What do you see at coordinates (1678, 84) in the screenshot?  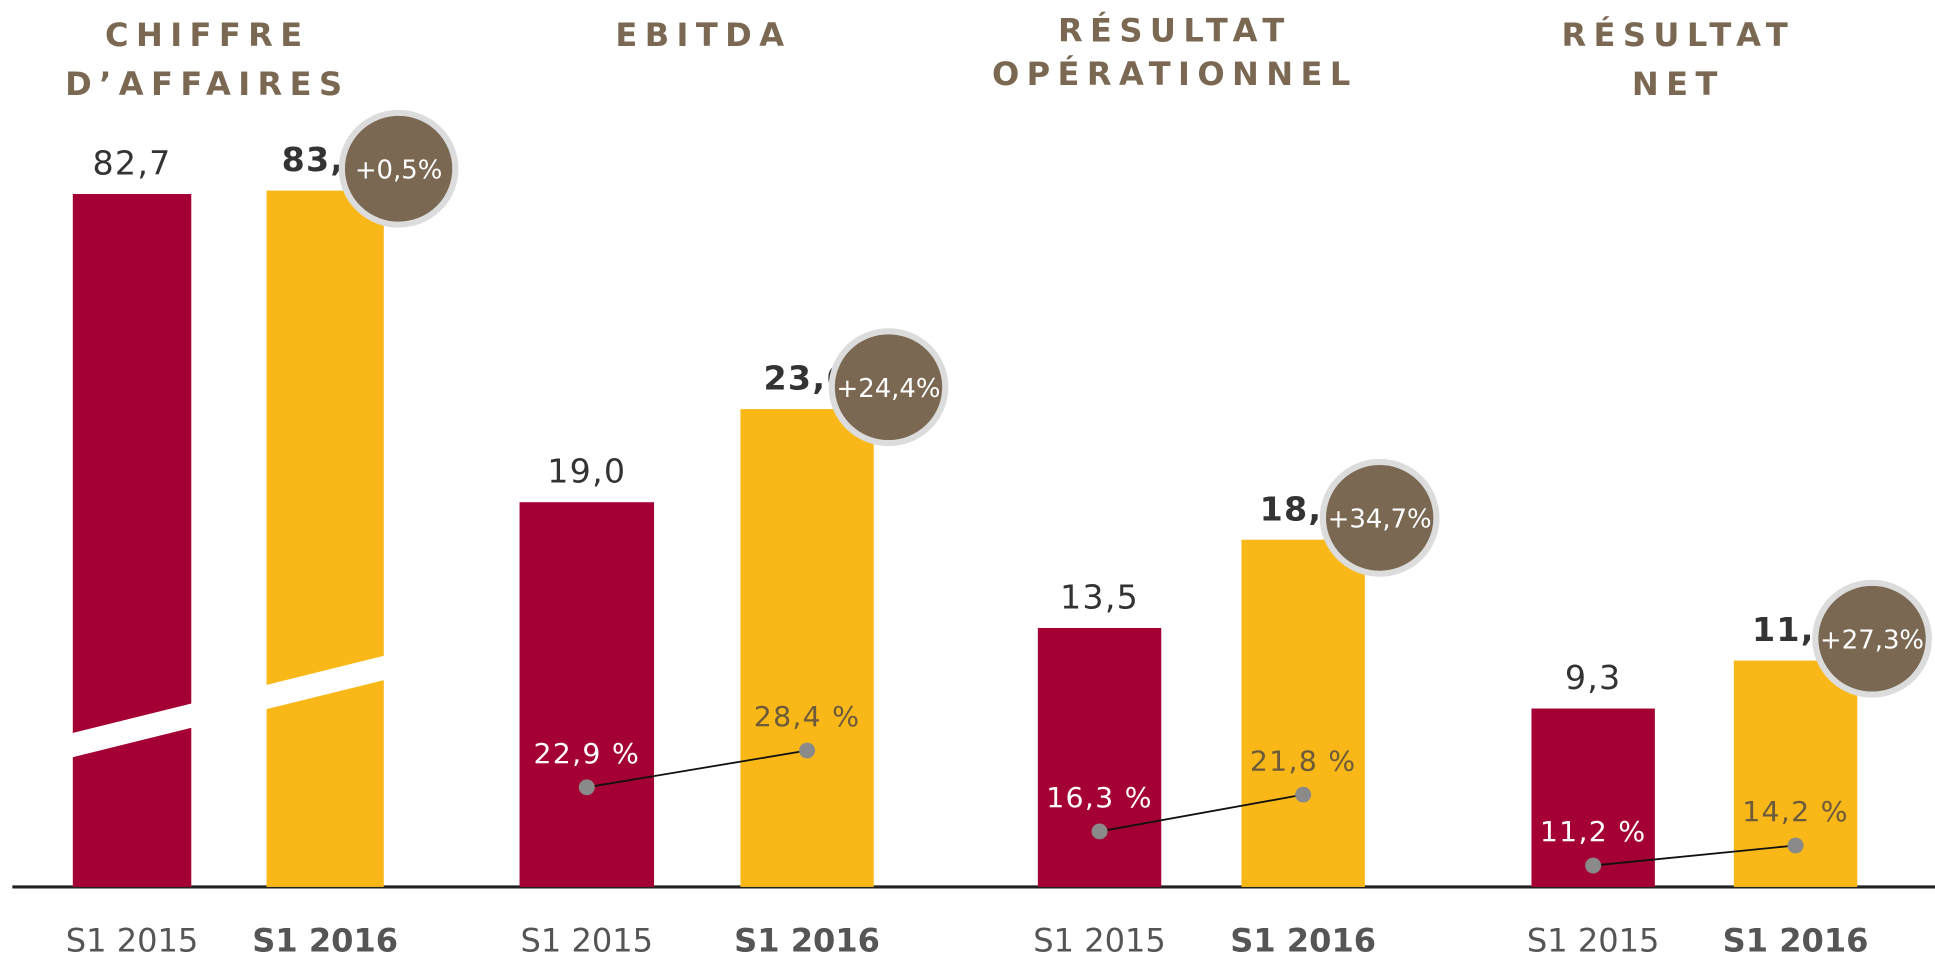 I see `panel-title: NET` at bounding box center [1678, 84].